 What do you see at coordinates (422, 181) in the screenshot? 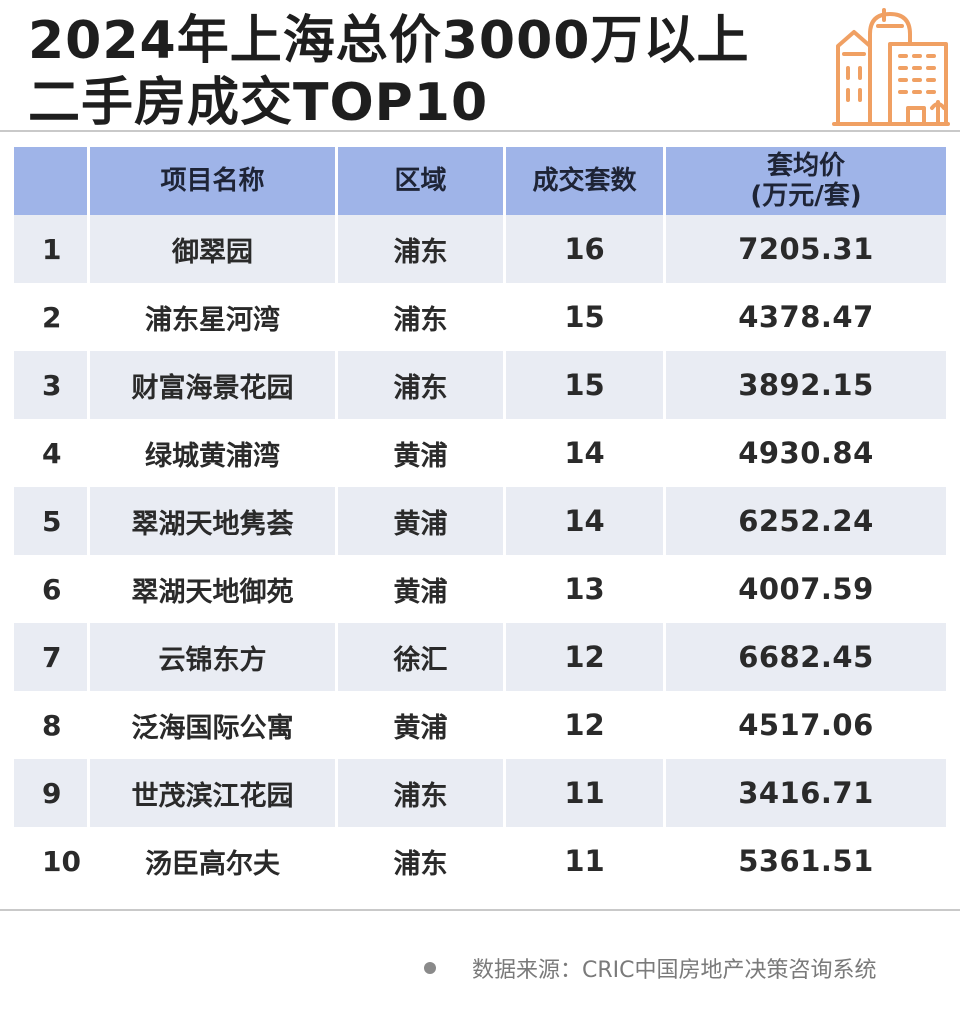
I see `header-district: 区域` at bounding box center [422, 181].